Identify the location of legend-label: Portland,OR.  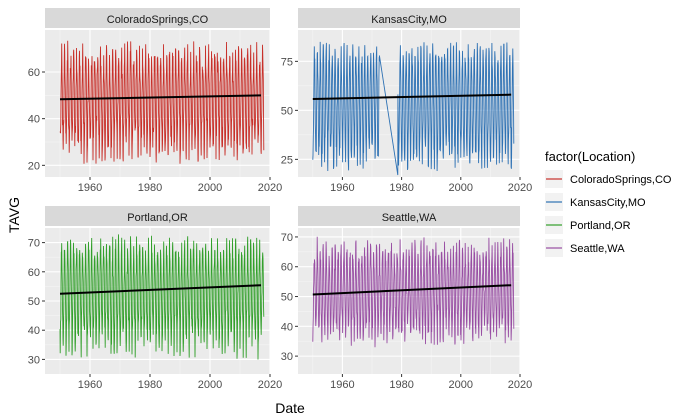
(600, 226).